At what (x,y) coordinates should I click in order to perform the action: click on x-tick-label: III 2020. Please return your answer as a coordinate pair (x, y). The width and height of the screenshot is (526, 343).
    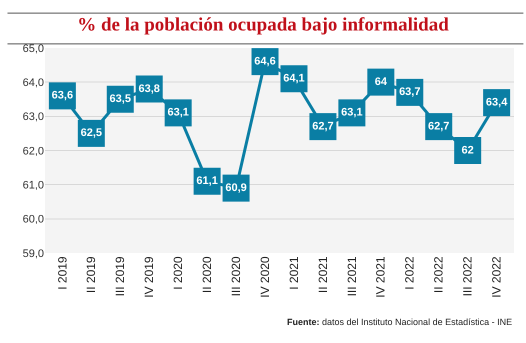
    Looking at the image, I should click on (235, 276).